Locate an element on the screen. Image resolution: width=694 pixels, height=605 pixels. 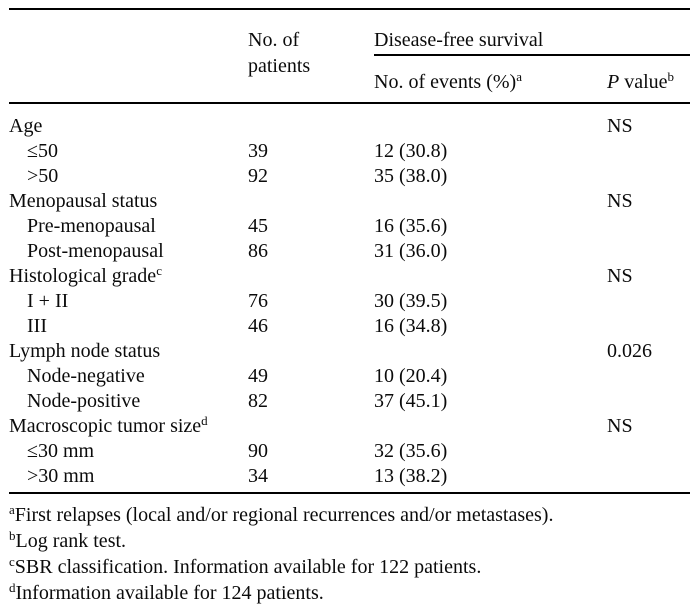
footnote-d-text: Information available for 124 patients. is located at coordinates (169, 593).